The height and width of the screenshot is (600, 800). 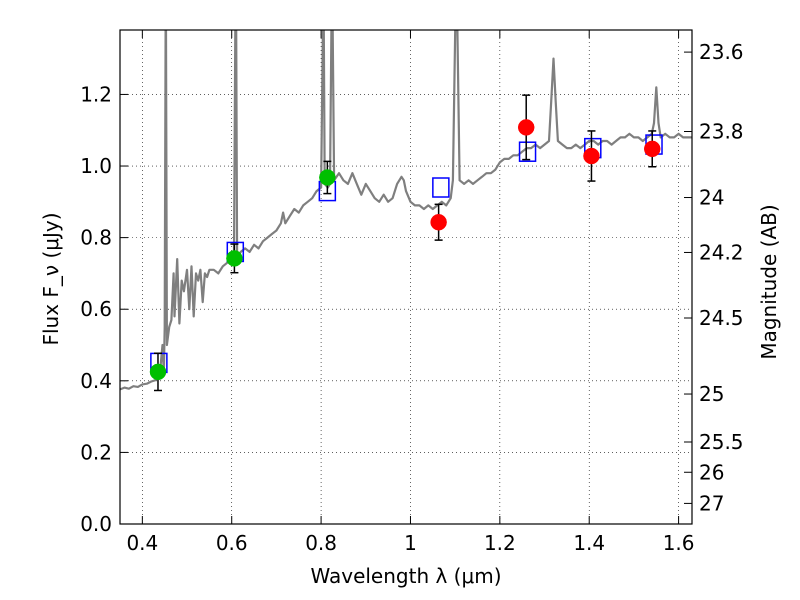 What do you see at coordinates (96, 166) in the screenshot?
I see `y-tick-label: 1.0` at bounding box center [96, 166].